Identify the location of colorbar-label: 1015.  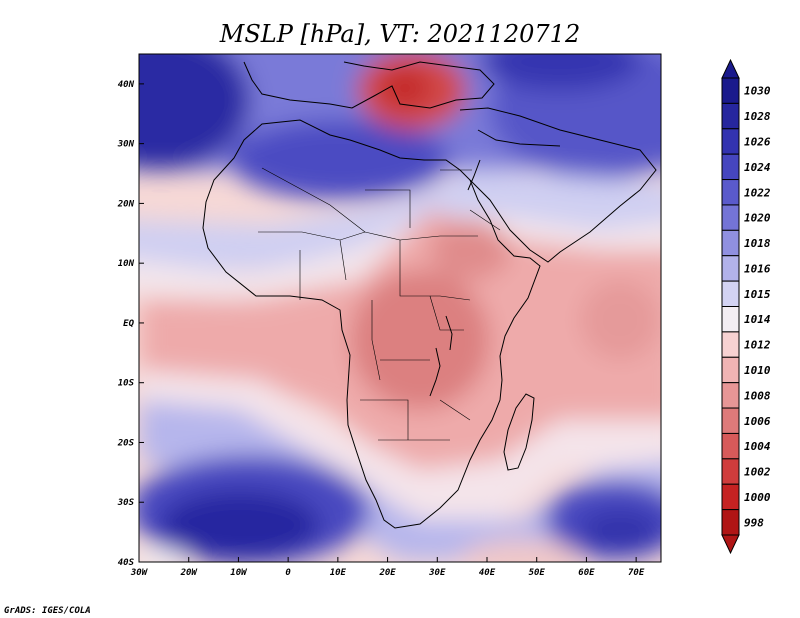
(757, 294).